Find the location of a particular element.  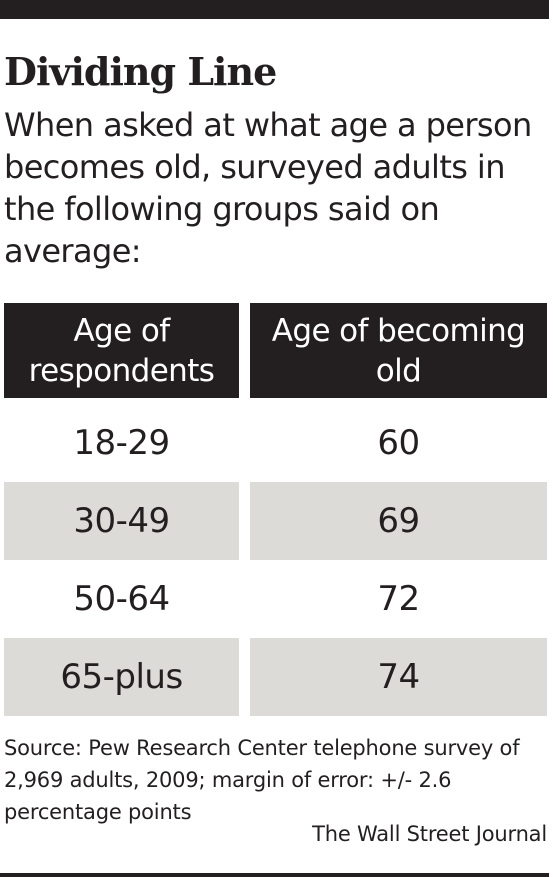

table-row: 65-plus 74 is located at coordinates (275, 677).